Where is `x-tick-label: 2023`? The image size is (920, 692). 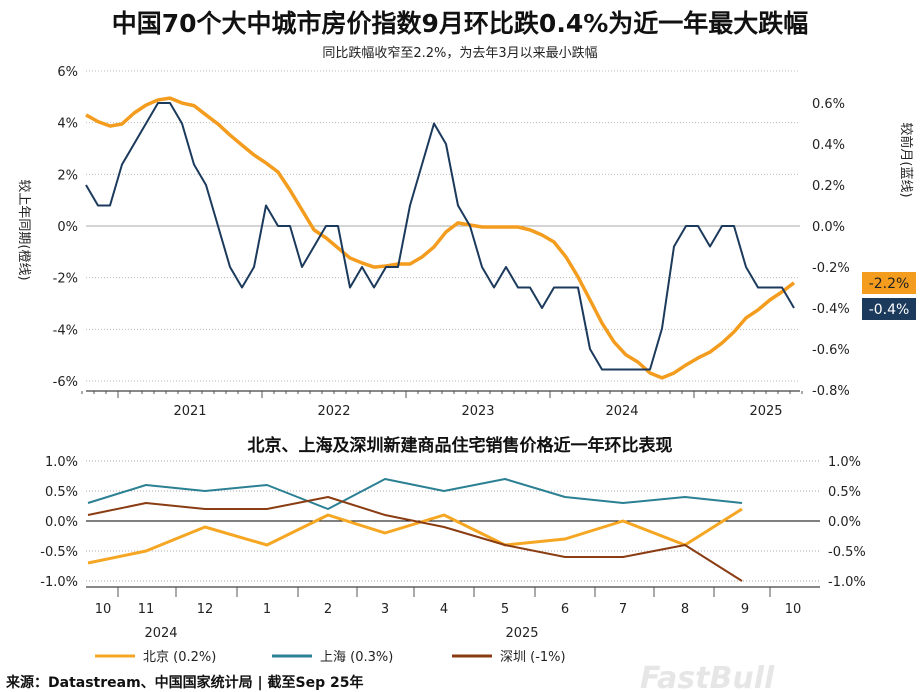
x-tick-label: 2023 is located at coordinates (477, 411).